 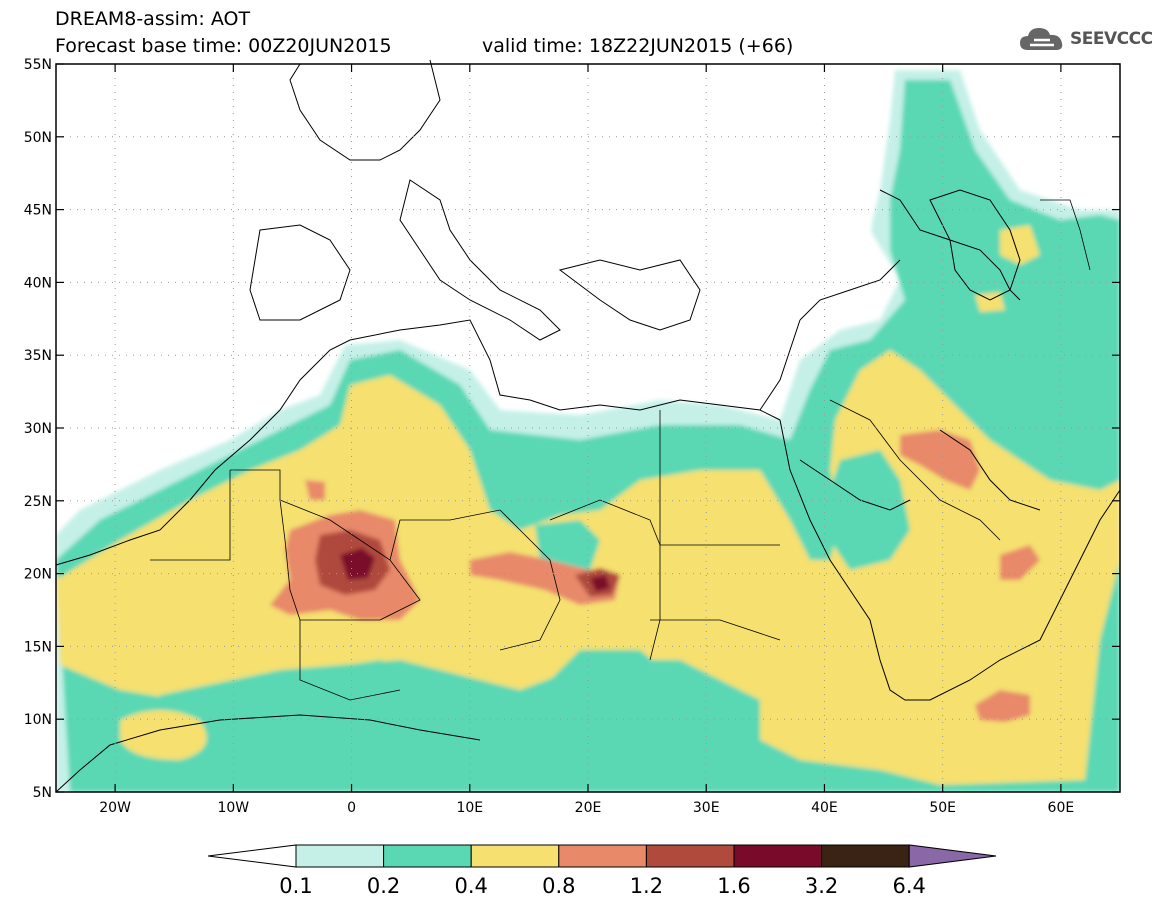 What do you see at coordinates (163, 735) in the screenshot?
I see `aot-pocket-0.4-westafrica` at bounding box center [163, 735].